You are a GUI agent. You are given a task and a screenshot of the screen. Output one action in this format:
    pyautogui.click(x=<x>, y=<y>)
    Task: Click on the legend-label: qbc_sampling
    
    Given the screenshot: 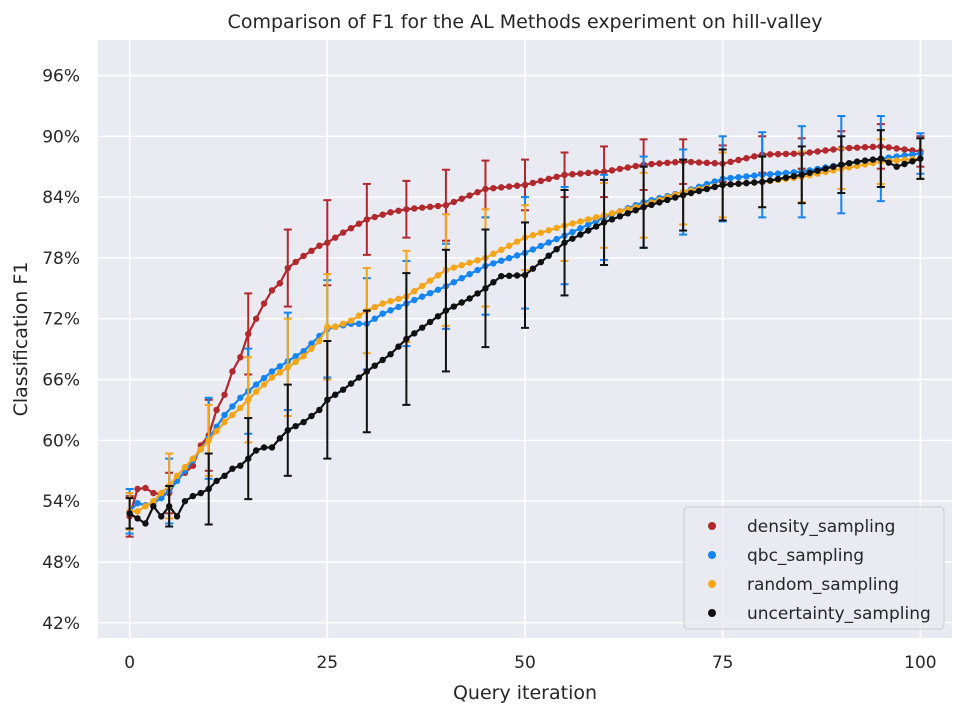 What is the action you would take?
    pyautogui.click(x=805, y=556)
    